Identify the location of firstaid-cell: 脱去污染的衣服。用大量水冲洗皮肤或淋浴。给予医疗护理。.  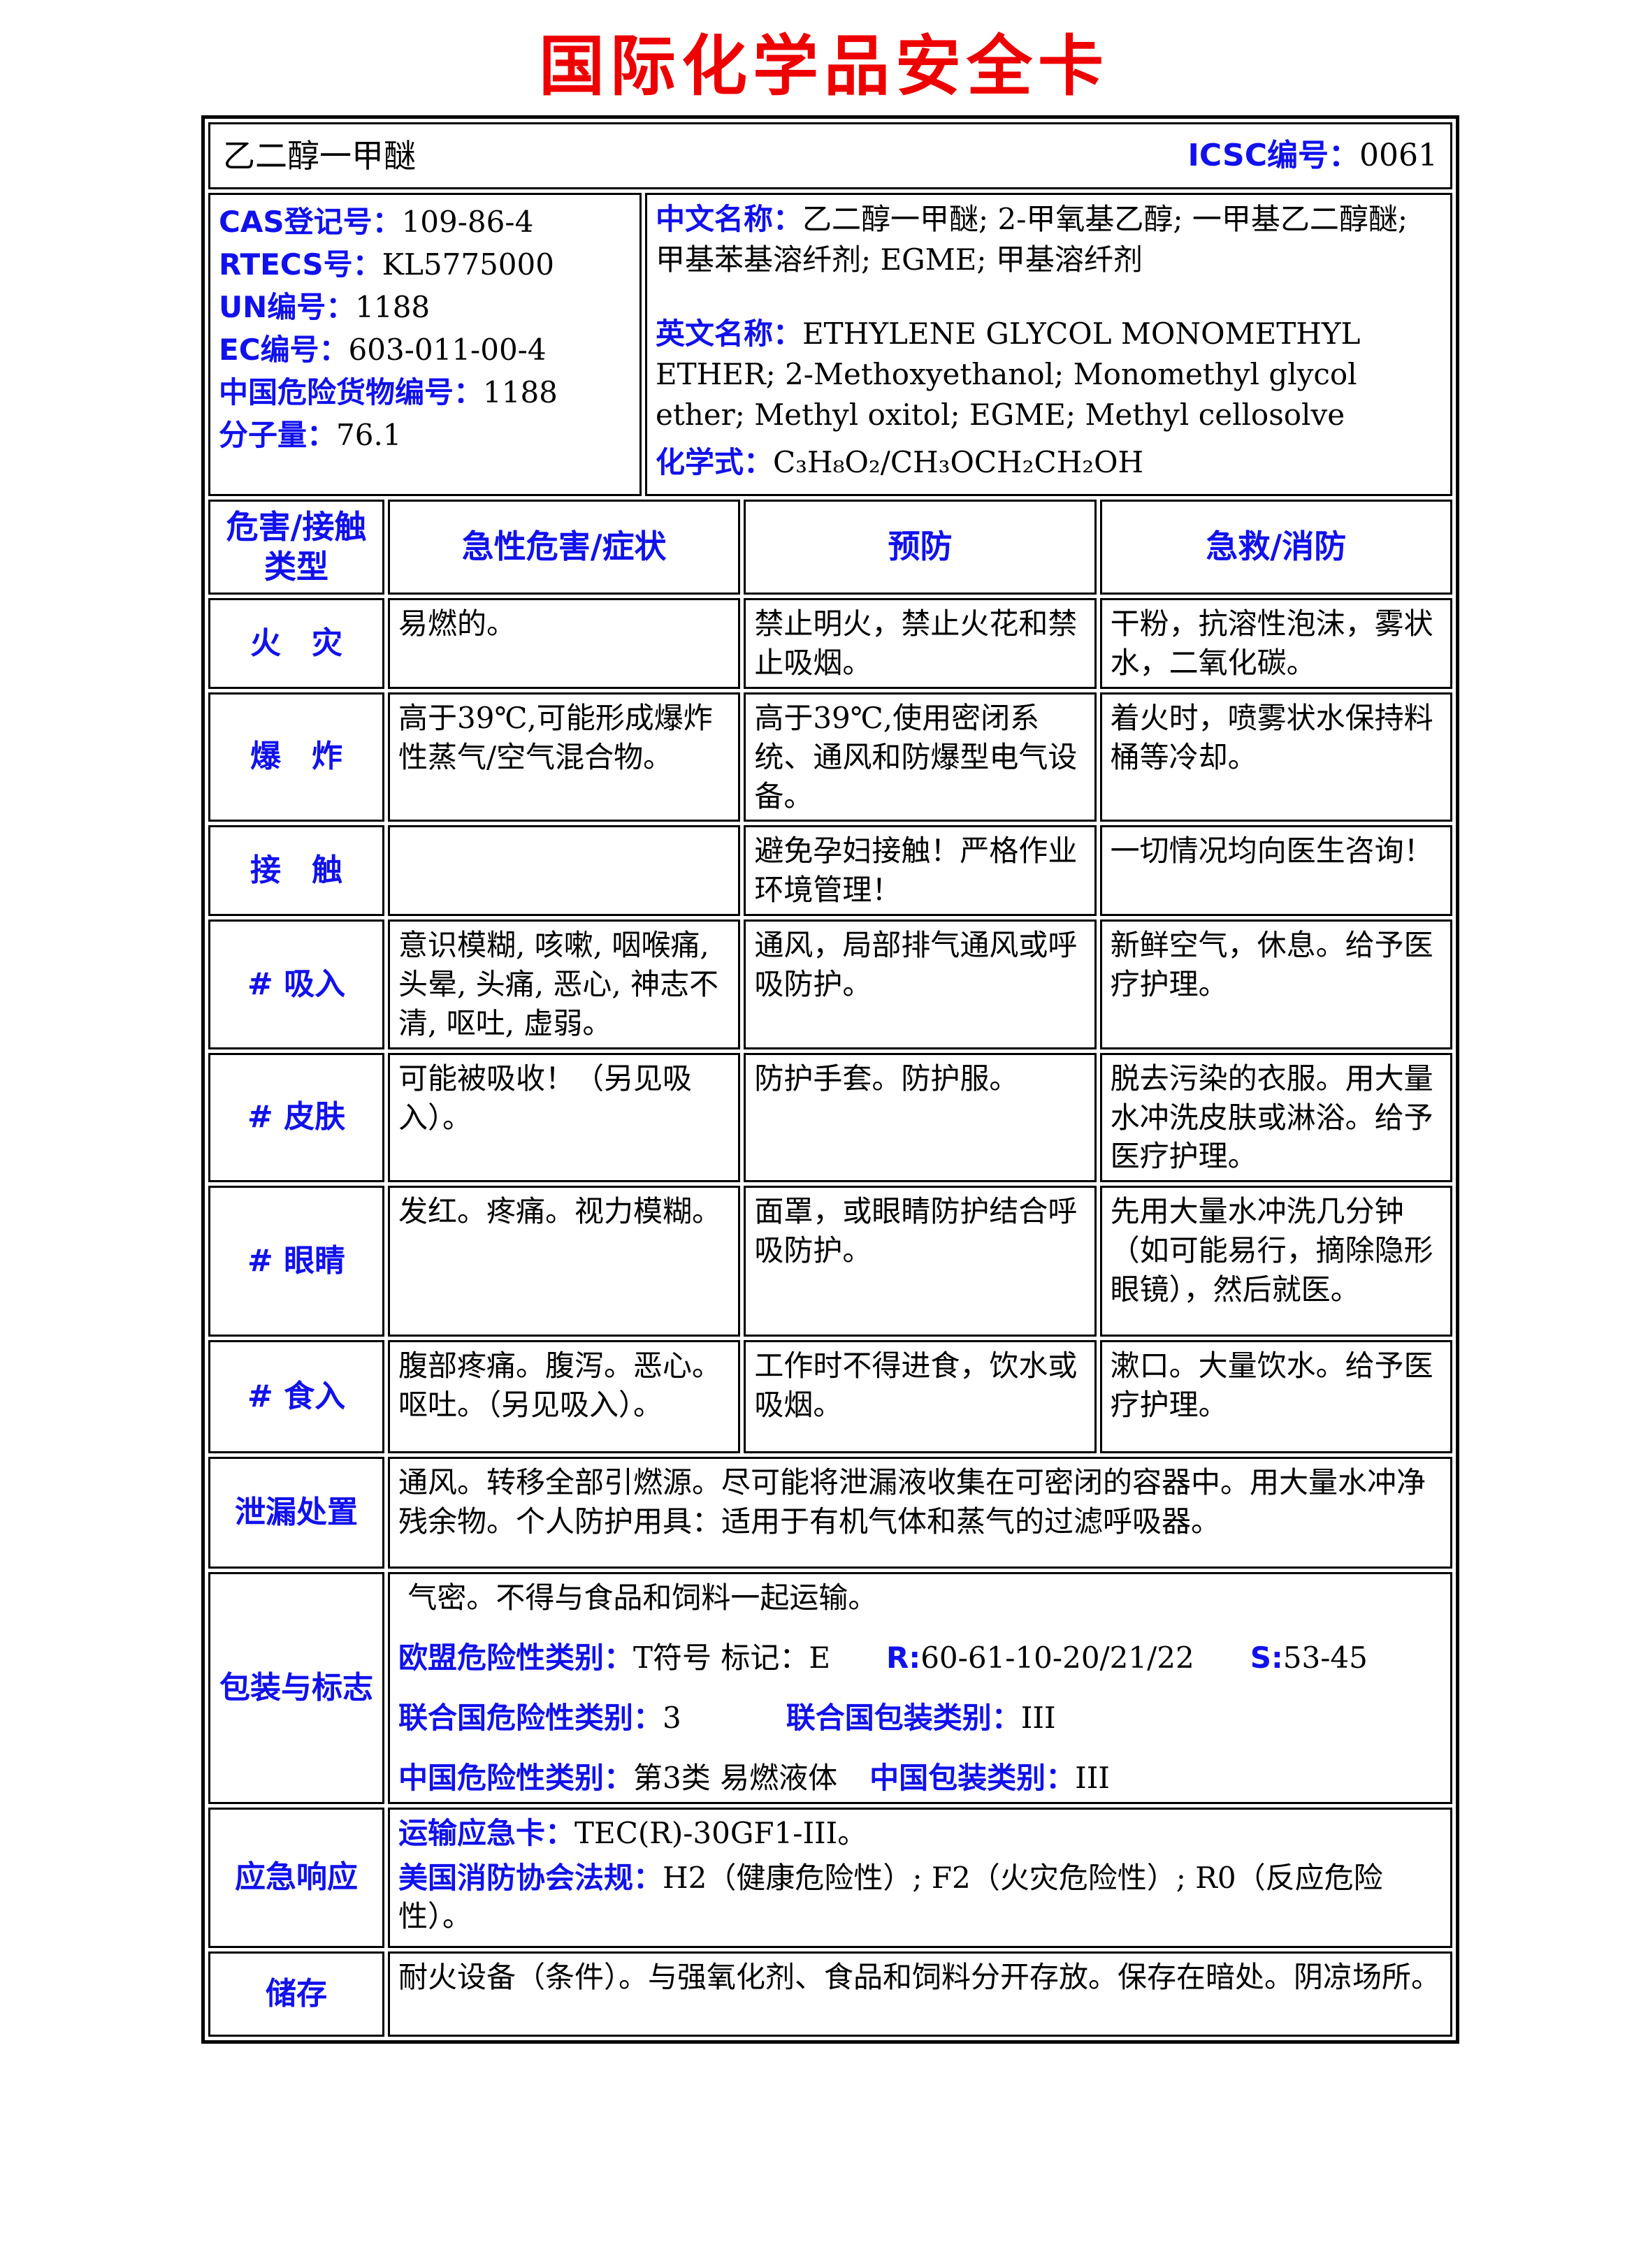
(1276, 1117).